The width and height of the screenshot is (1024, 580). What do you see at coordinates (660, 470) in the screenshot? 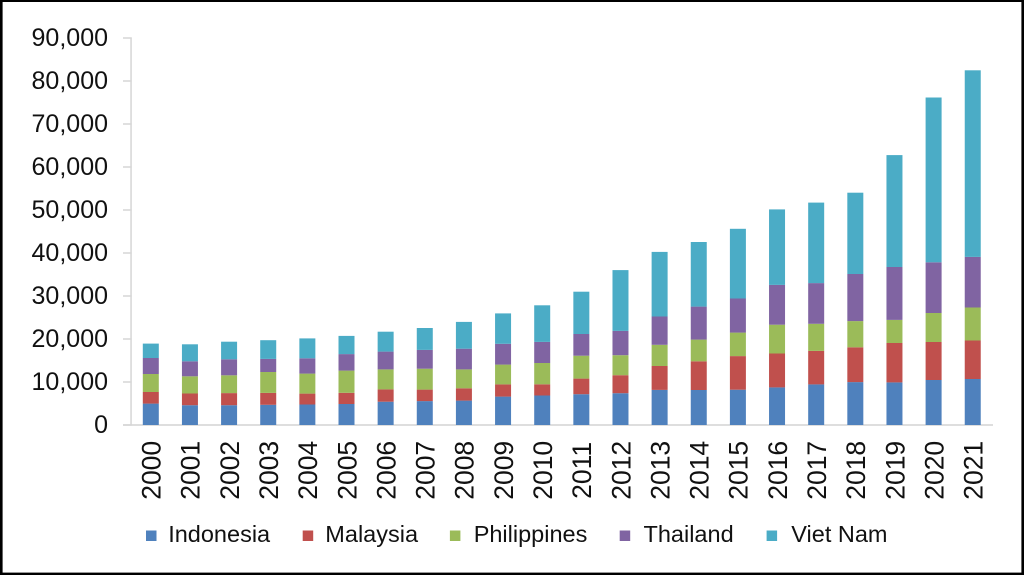
I see `svg-text: 2013` at bounding box center [660, 470].